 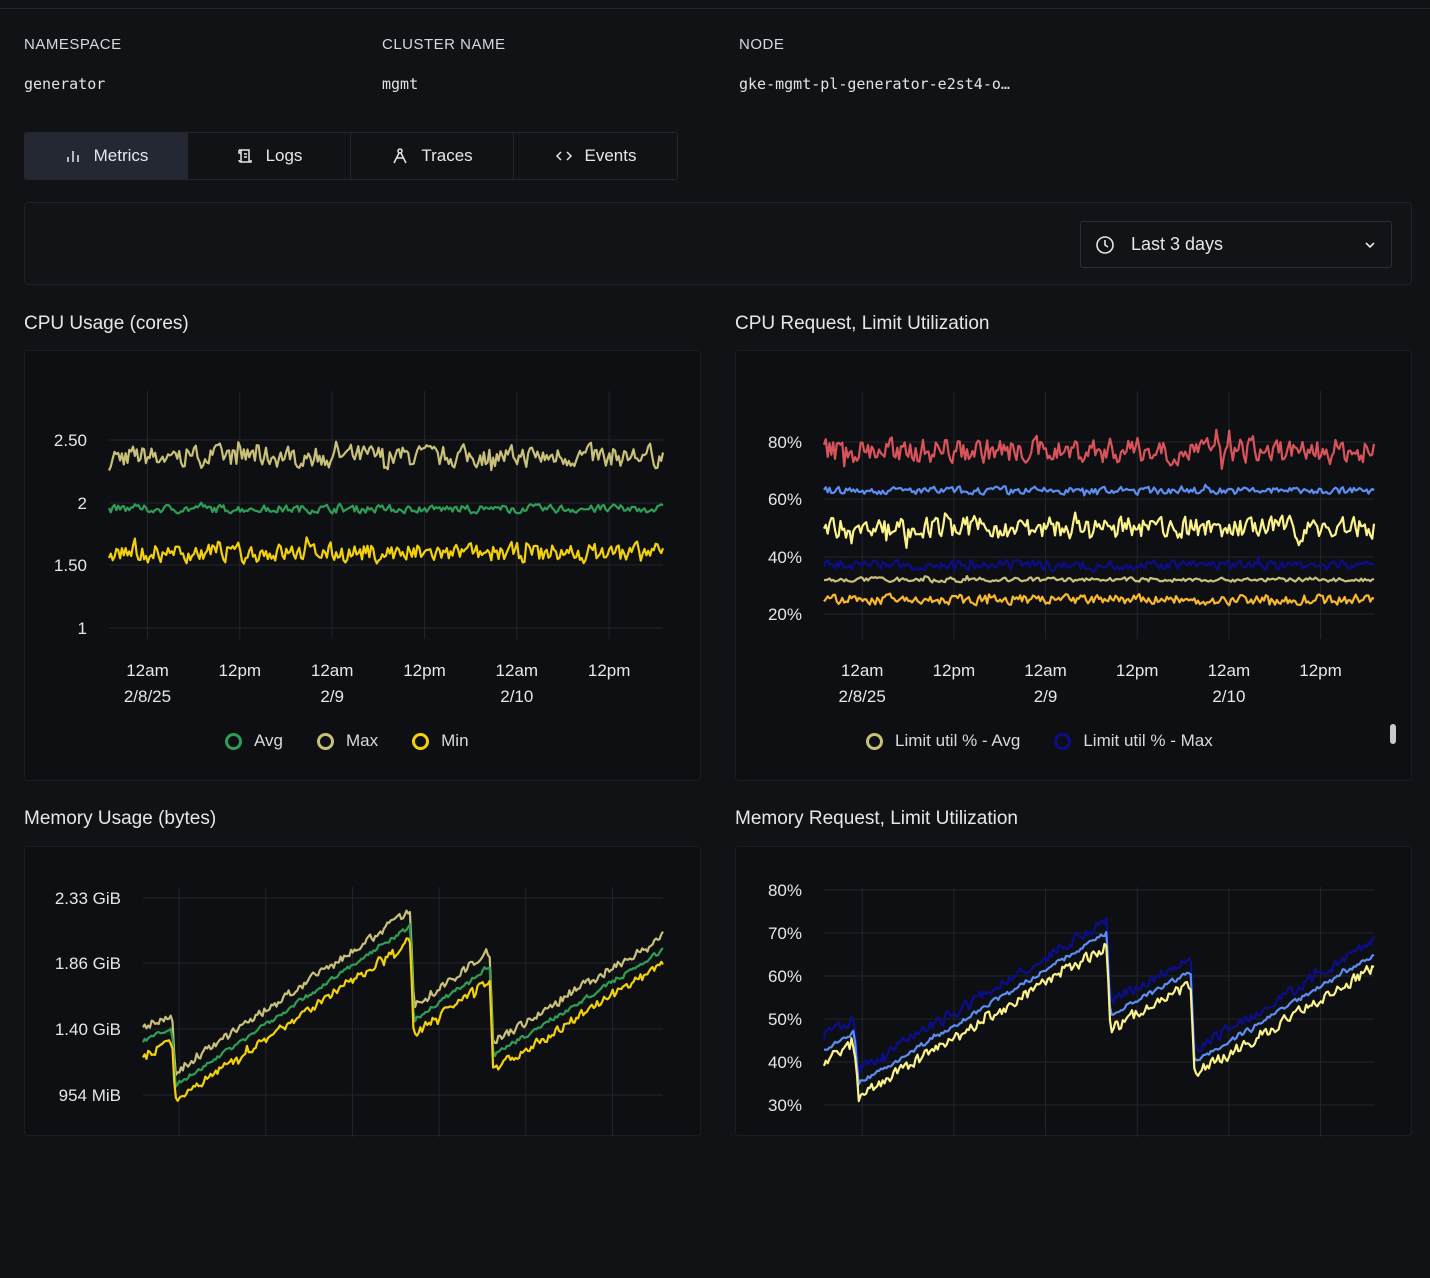 I want to click on chart-title: Memory Request, Limit Utilization, so click(x=876, y=818).